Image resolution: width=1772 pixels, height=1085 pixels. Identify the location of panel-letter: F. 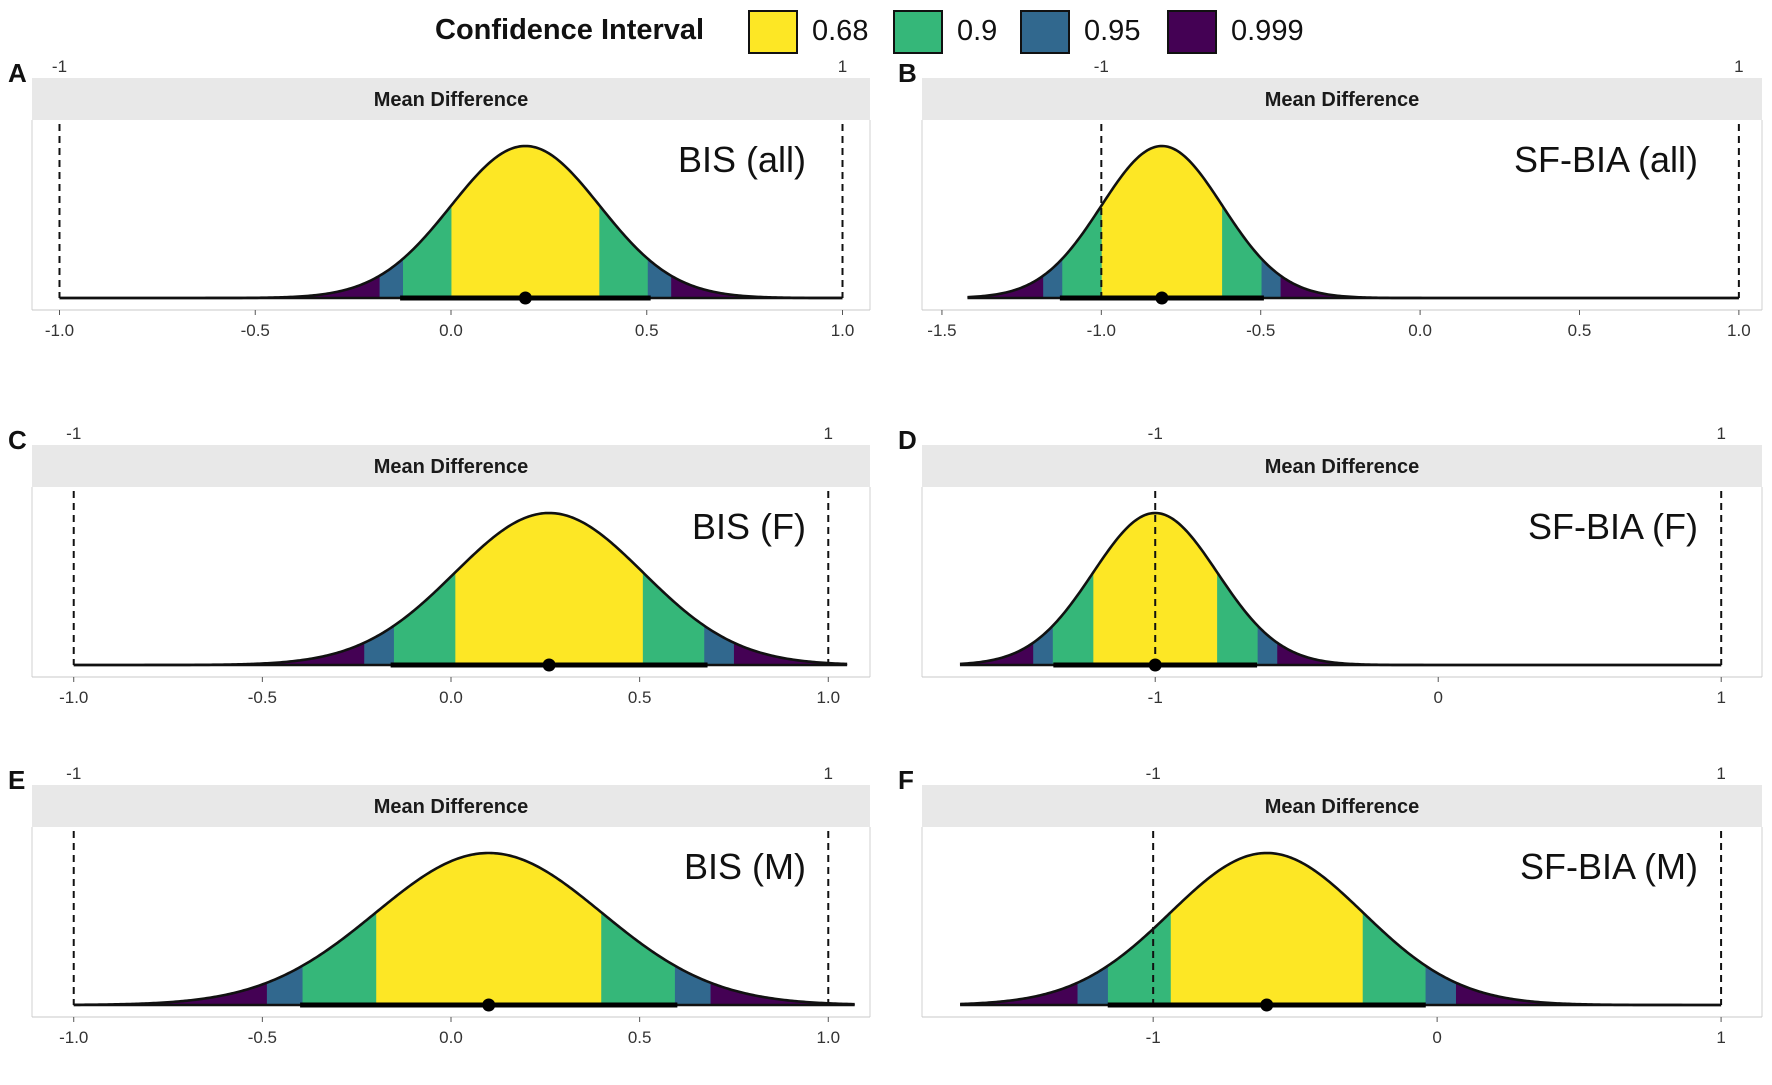
(906, 780).